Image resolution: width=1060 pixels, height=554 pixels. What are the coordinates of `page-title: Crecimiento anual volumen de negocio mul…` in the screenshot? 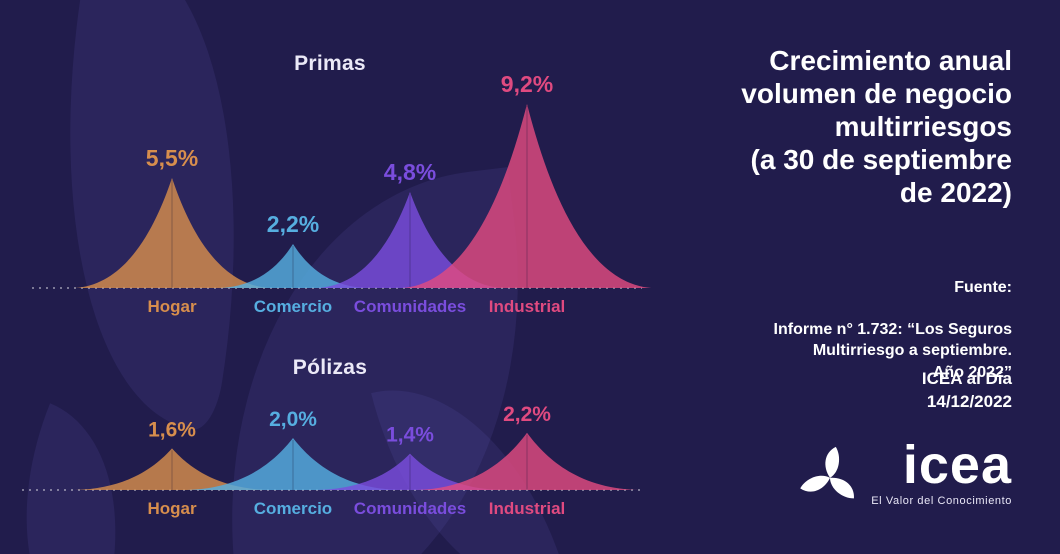 It's located at (876, 127).